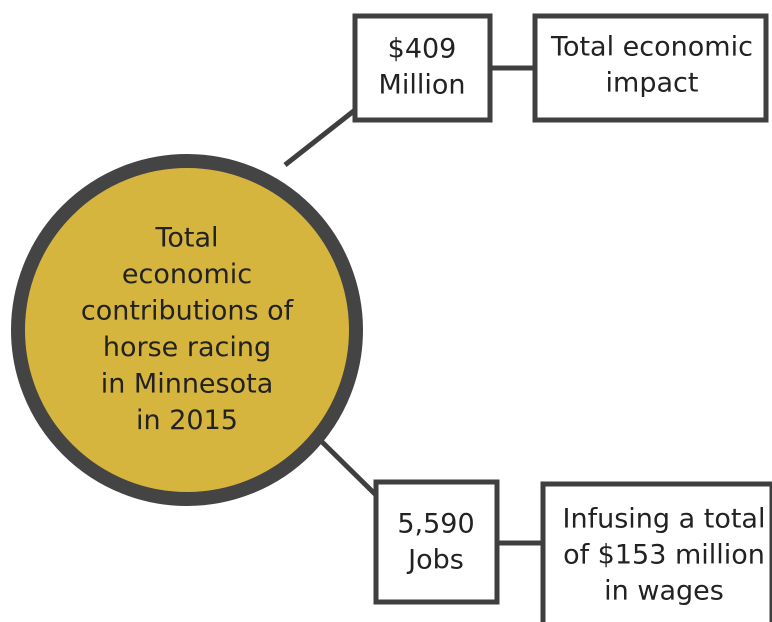  I want to click on node-label: impact, so click(652, 83).